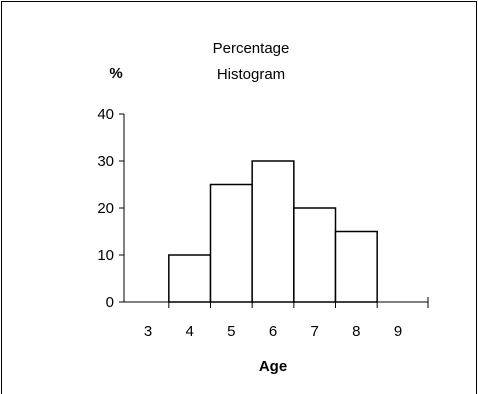 The image size is (478, 394). I want to click on x-tick-label: 6, so click(273, 331).